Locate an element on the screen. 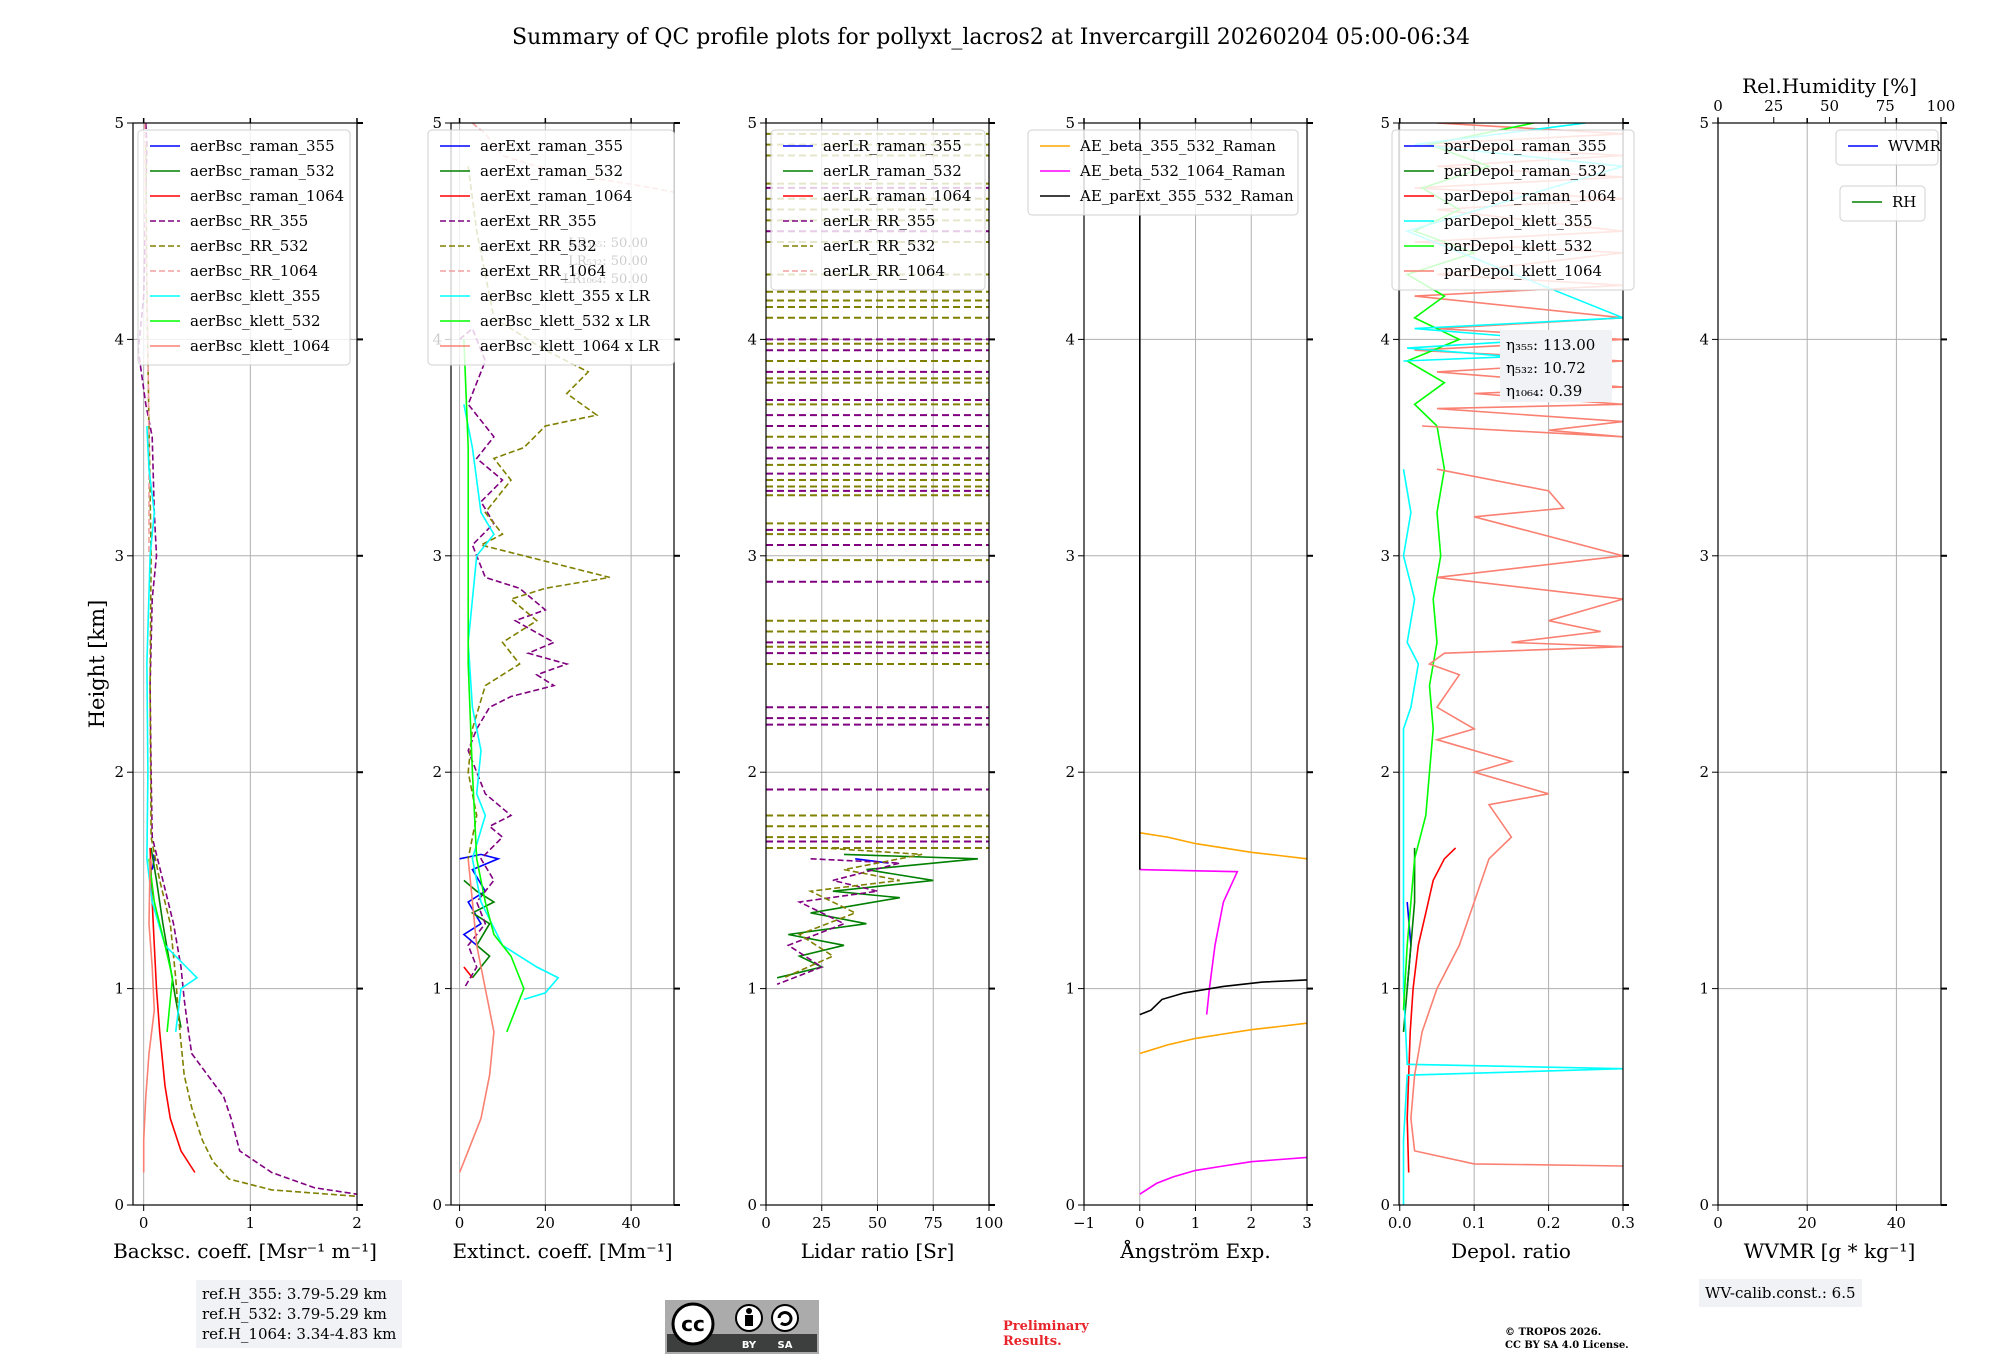 The width and height of the screenshot is (2000, 1360). x-tick-label: 100 is located at coordinates (989, 1223).